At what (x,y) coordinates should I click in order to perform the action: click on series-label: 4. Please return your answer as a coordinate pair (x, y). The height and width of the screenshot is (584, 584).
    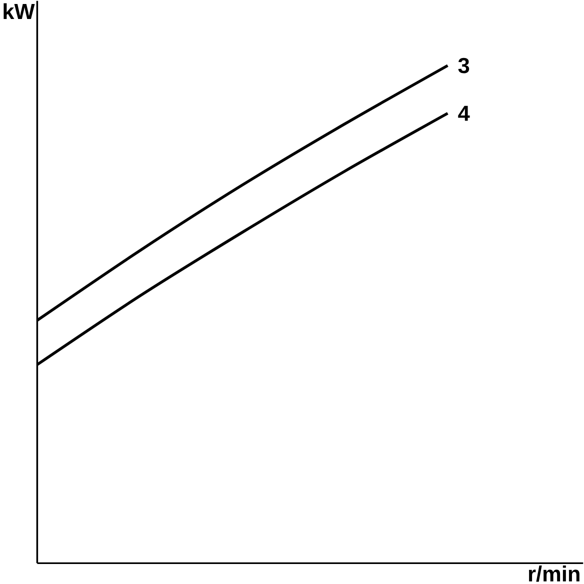
    Looking at the image, I should click on (464, 113).